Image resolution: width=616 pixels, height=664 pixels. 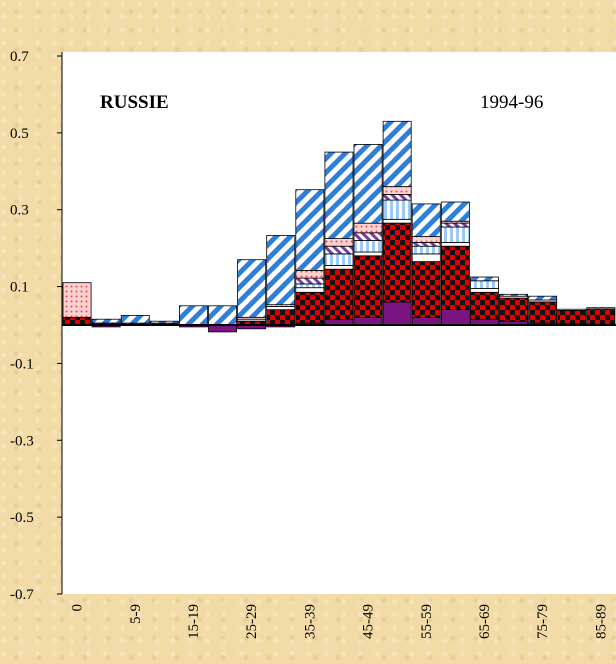 I want to click on y-tick-label: 0.7, so click(x=19, y=57).